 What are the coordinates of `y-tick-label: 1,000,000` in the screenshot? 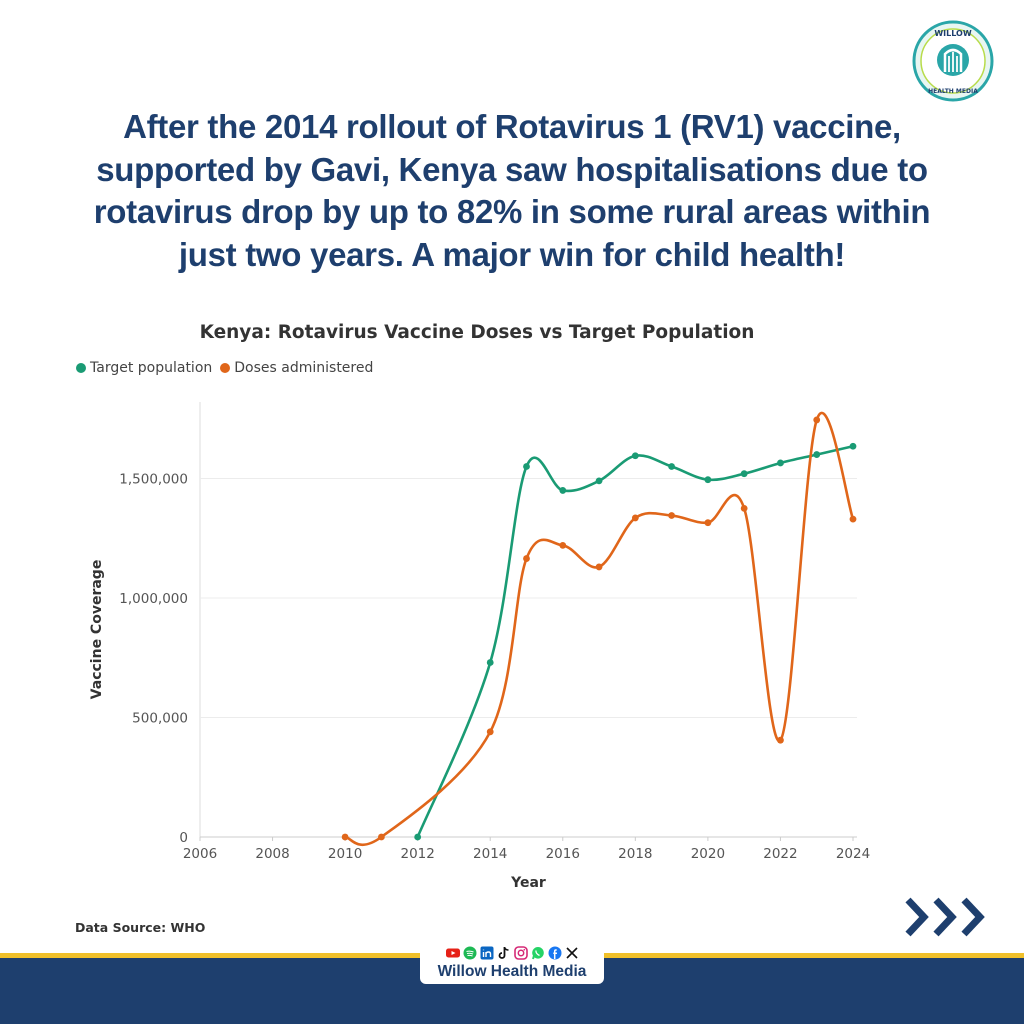 It's located at (153, 599).